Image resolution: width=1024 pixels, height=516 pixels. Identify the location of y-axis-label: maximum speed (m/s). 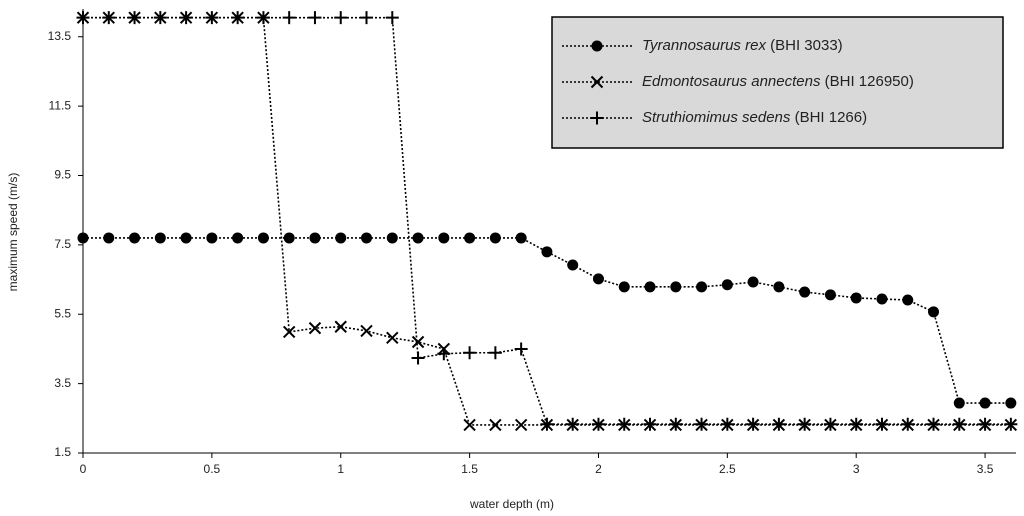
(13, 232).